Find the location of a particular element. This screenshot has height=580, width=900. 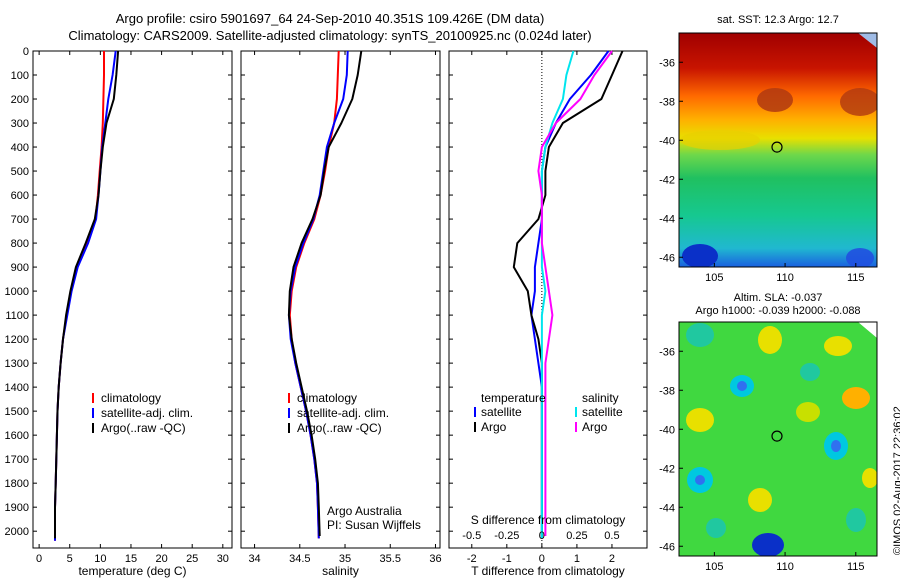

y-tick-label: 2000 is located at coordinates (17, 532).